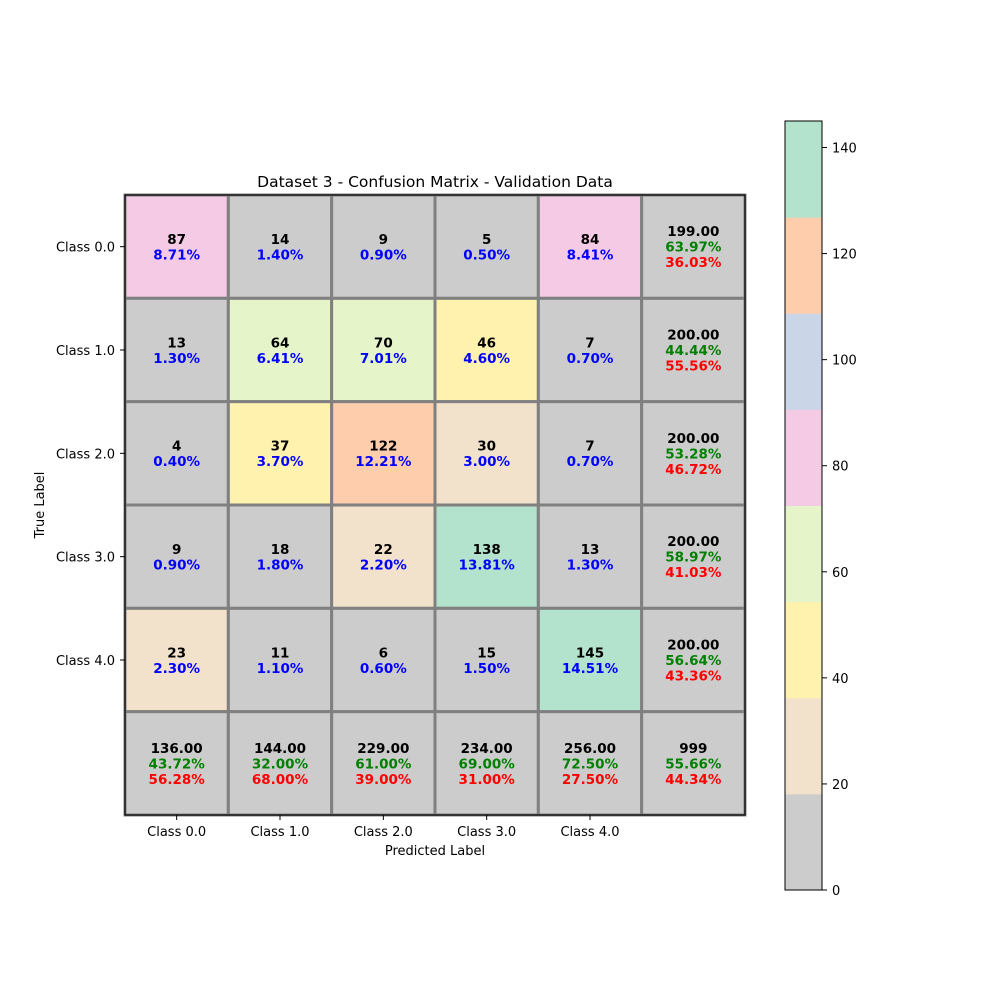 This screenshot has height=1000, width=1000. I want to click on col-summary-error: 31.00%, so click(487, 780).